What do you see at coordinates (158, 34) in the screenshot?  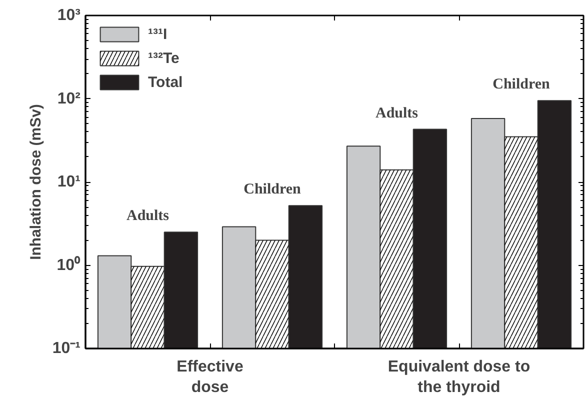 I see `legend-label: ¹³¹I` at bounding box center [158, 34].